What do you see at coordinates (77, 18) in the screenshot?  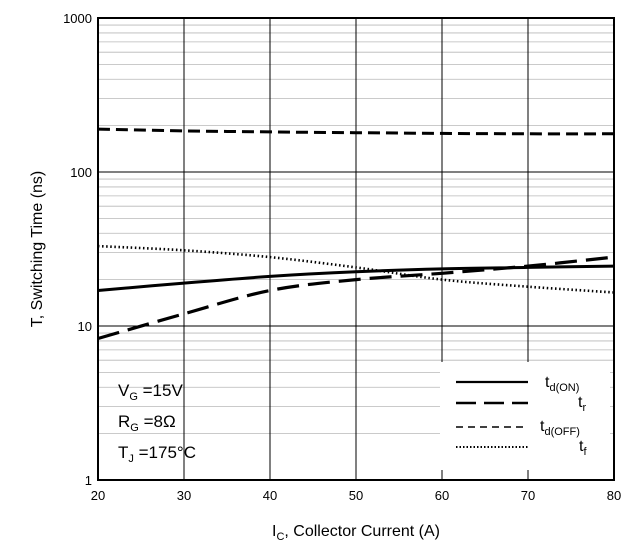 I see `y-tick-label: 1000` at bounding box center [77, 18].